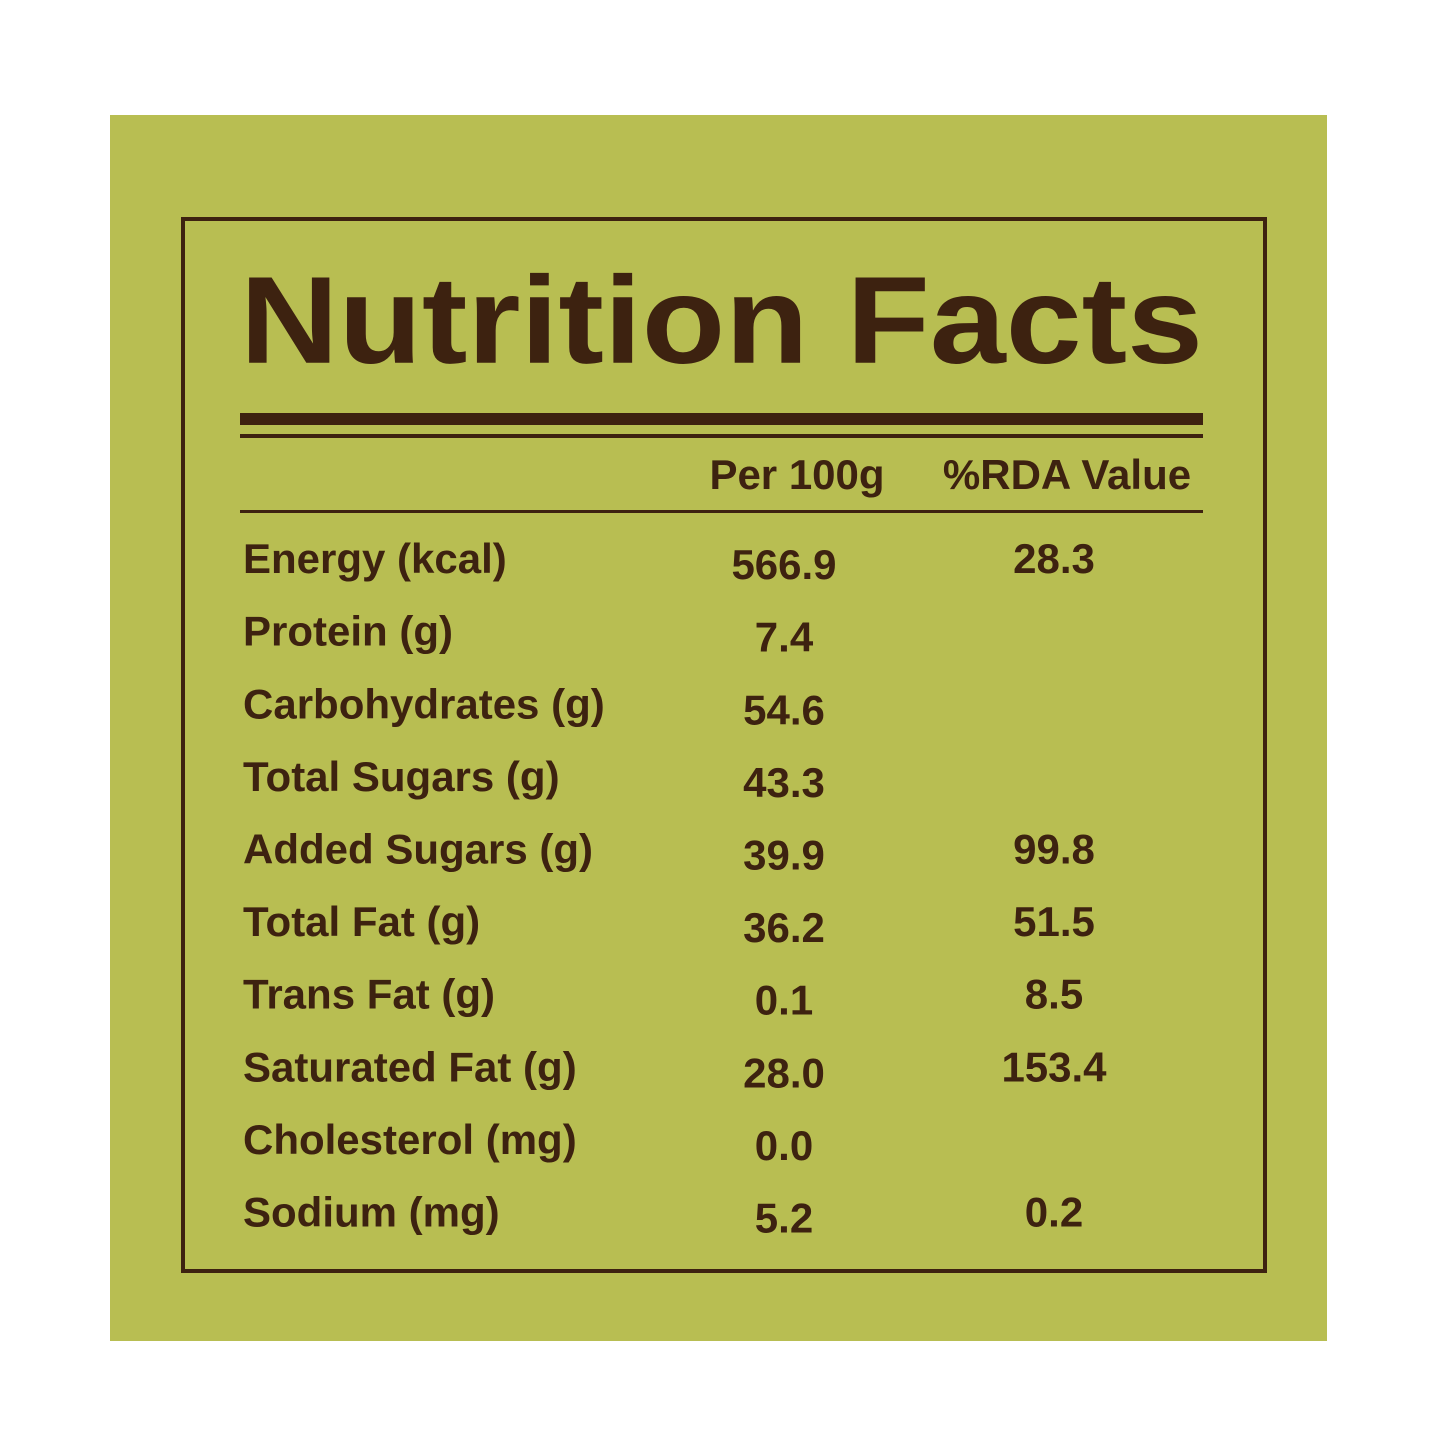  Describe the element at coordinates (1054, 994) in the screenshot. I see `rda-value: 8.5` at that location.